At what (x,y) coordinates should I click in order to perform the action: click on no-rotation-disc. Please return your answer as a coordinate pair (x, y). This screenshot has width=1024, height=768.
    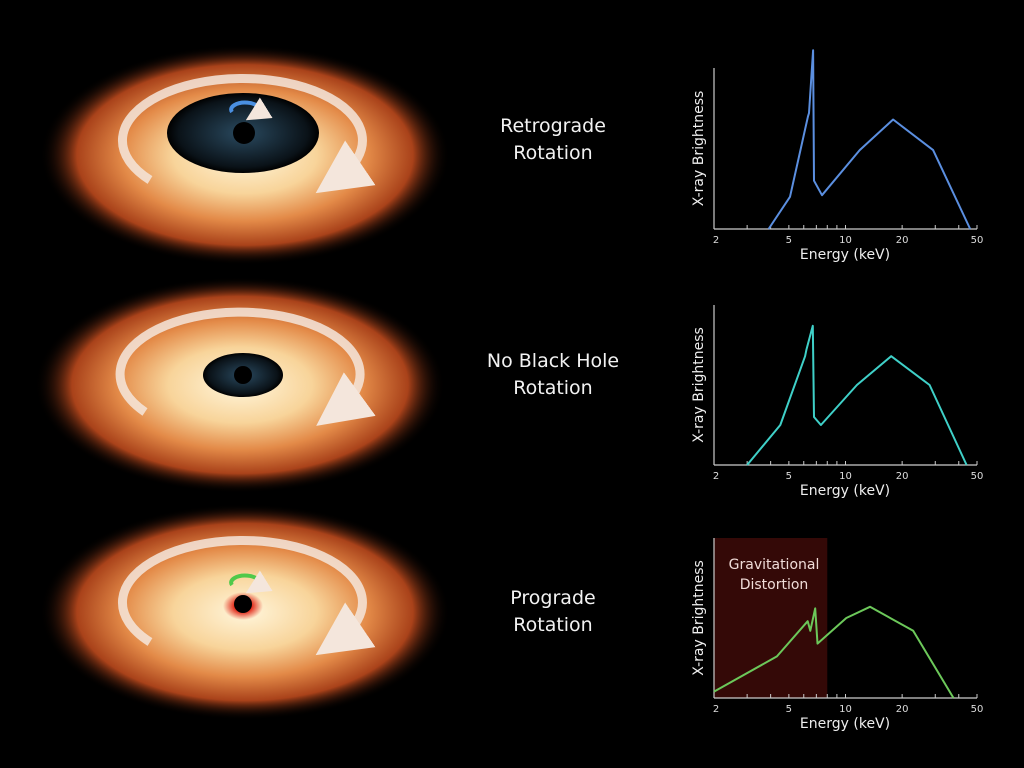
    Looking at the image, I should click on (240, 385).